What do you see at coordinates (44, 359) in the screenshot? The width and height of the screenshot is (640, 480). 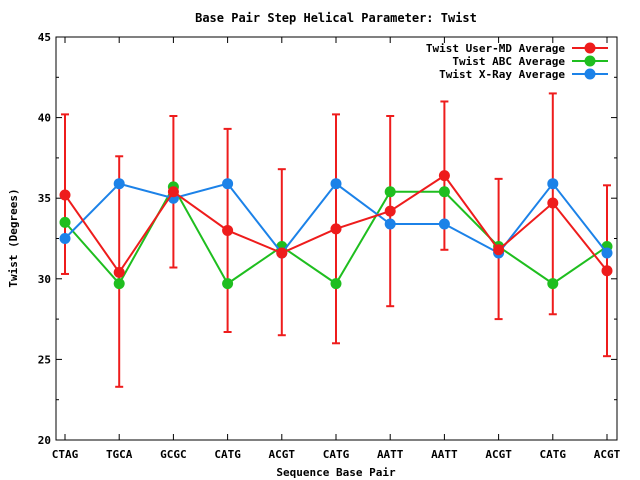 I see `y-tick-label-1: 25` at bounding box center [44, 359].